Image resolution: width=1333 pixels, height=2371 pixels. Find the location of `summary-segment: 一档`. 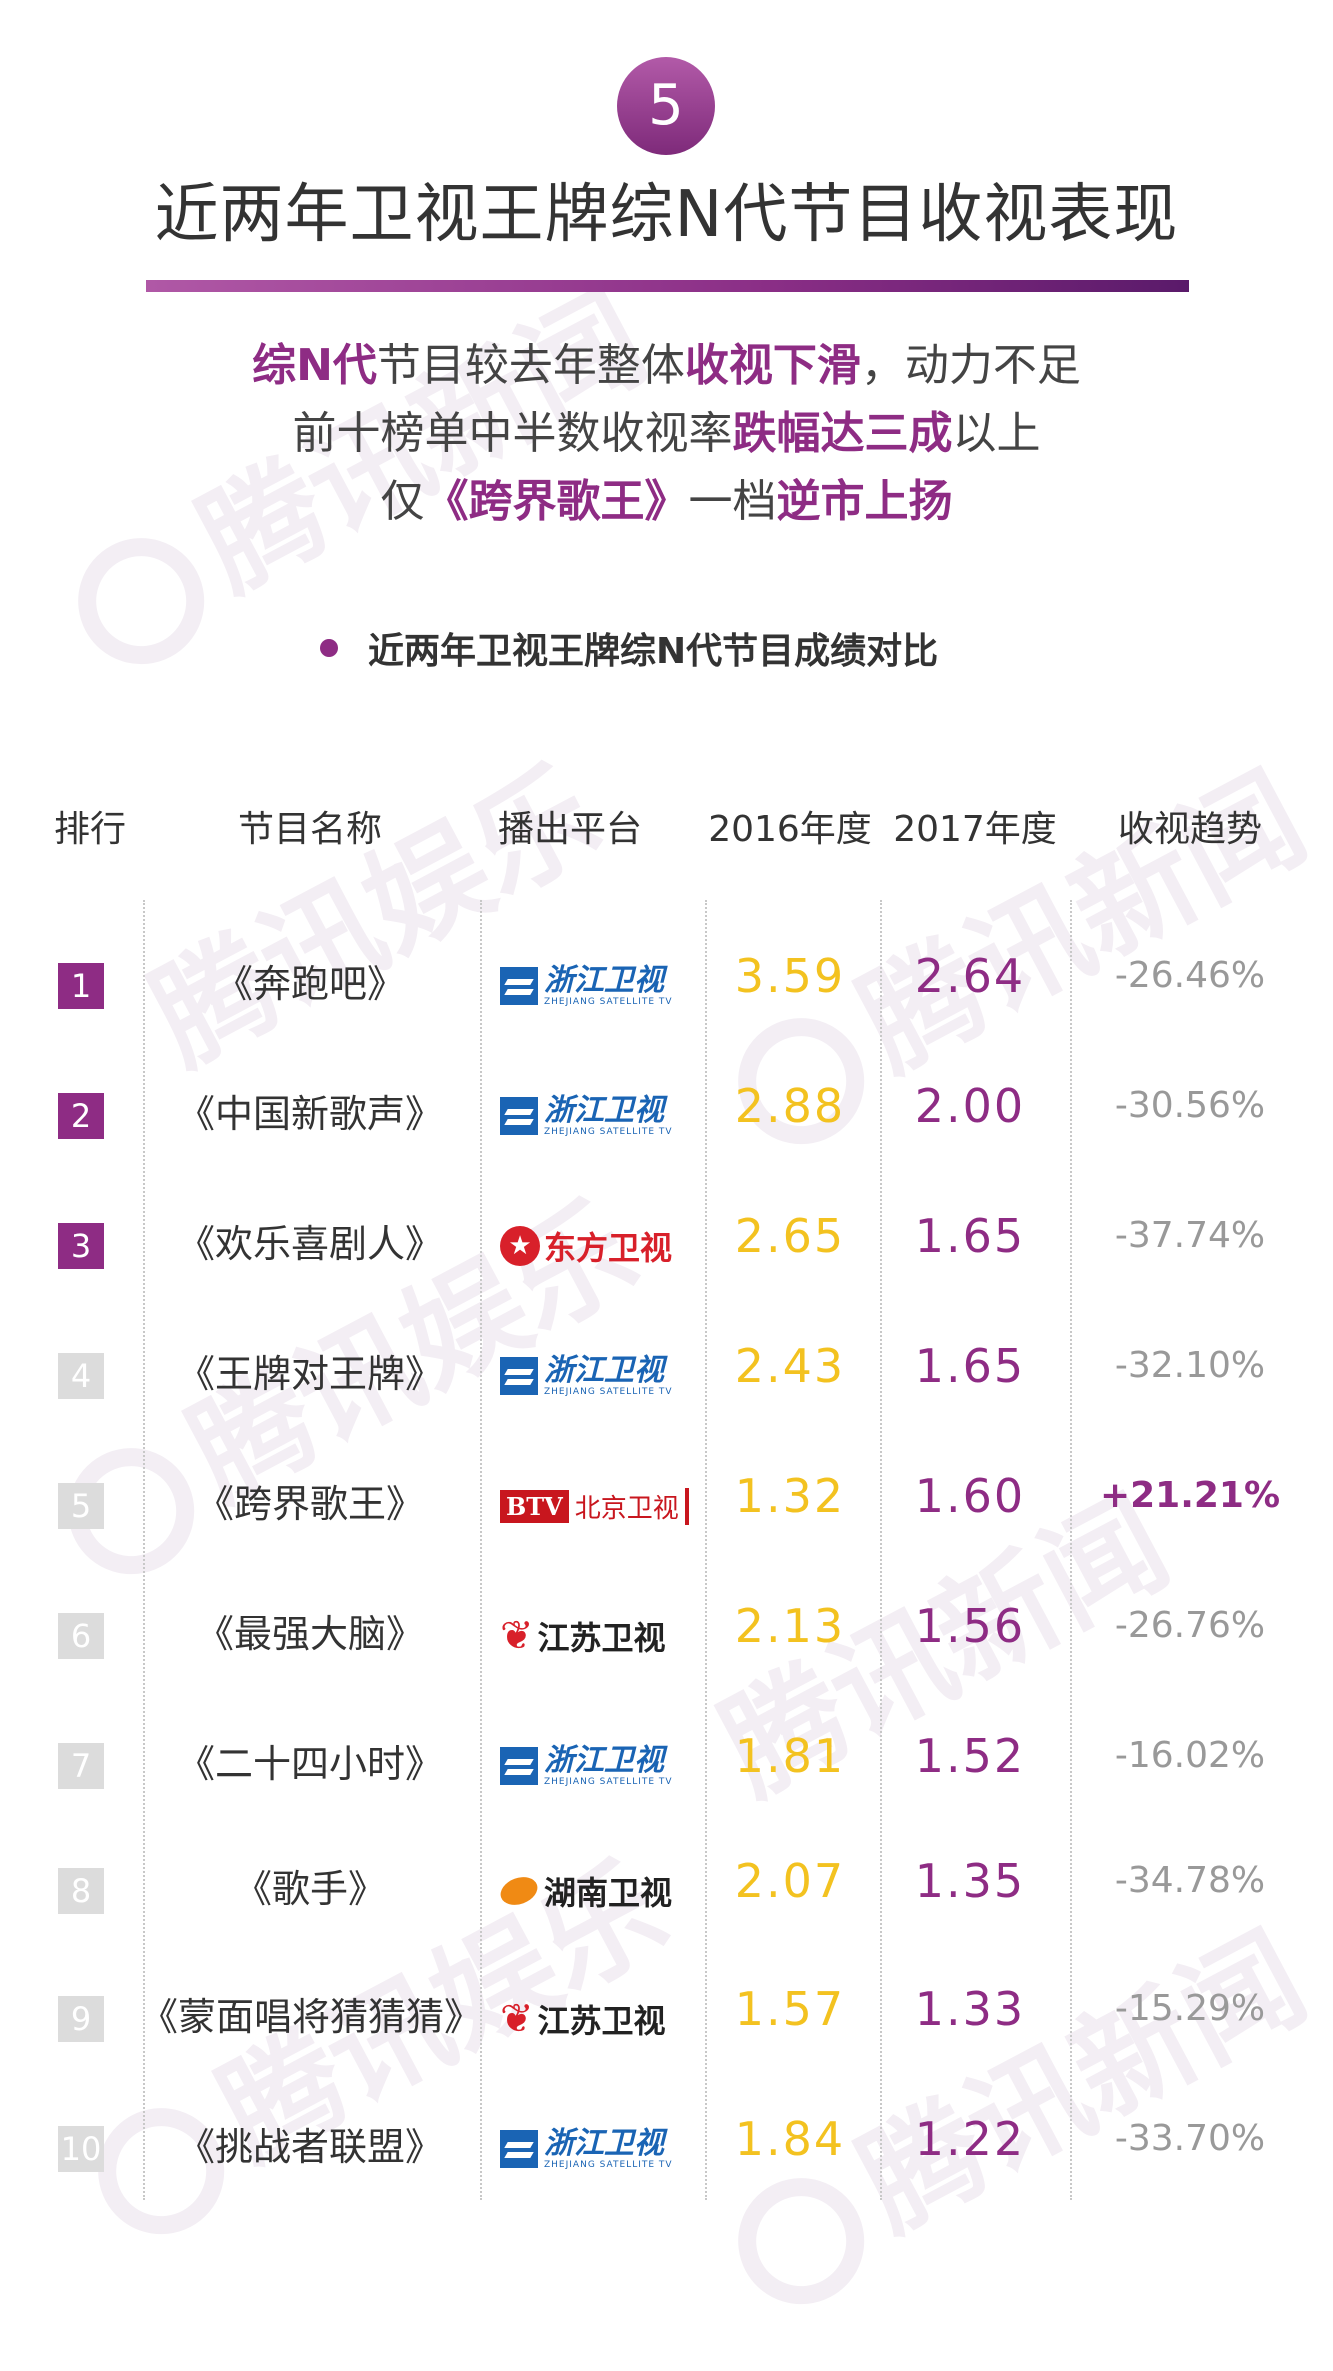

summary-segment: 一档 is located at coordinates (732, 501).